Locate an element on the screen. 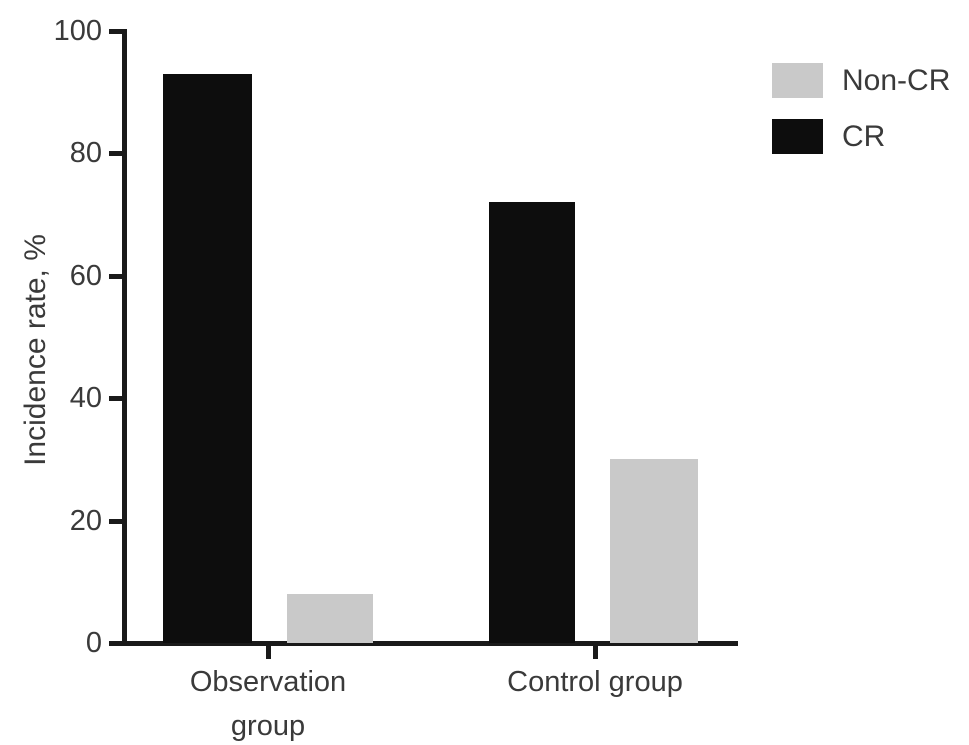 The height and width of the screenshot is (745, 969). bar-control-noncr is located at coordinates (654, 551).